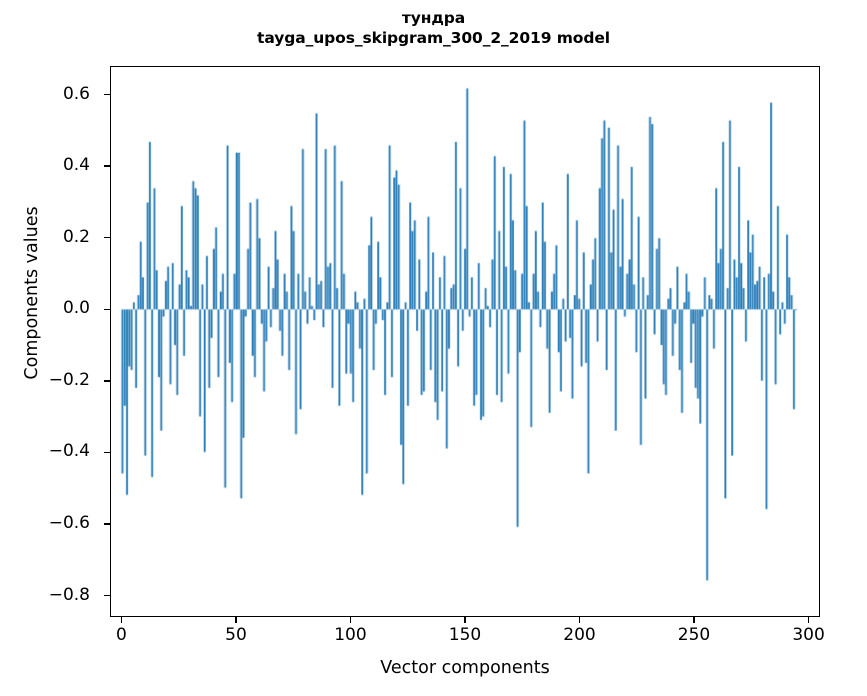 The image size is (867, 696). Describe the element at coordinates (694, 635) in the screenshot. I see `x-tick-label: 250` at that location.